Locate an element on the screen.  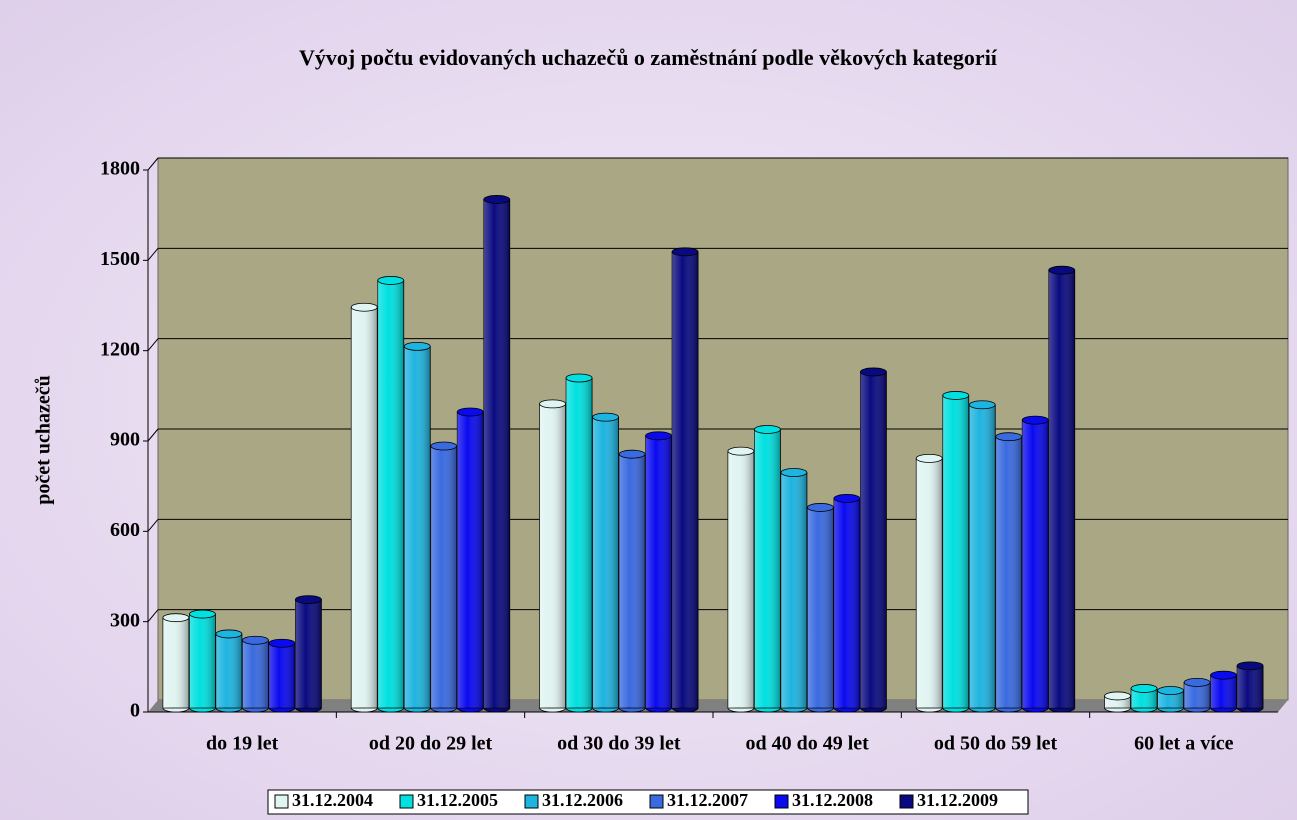
x-tick-label: od 50 do 59 let is located at coordinates (996, 744).